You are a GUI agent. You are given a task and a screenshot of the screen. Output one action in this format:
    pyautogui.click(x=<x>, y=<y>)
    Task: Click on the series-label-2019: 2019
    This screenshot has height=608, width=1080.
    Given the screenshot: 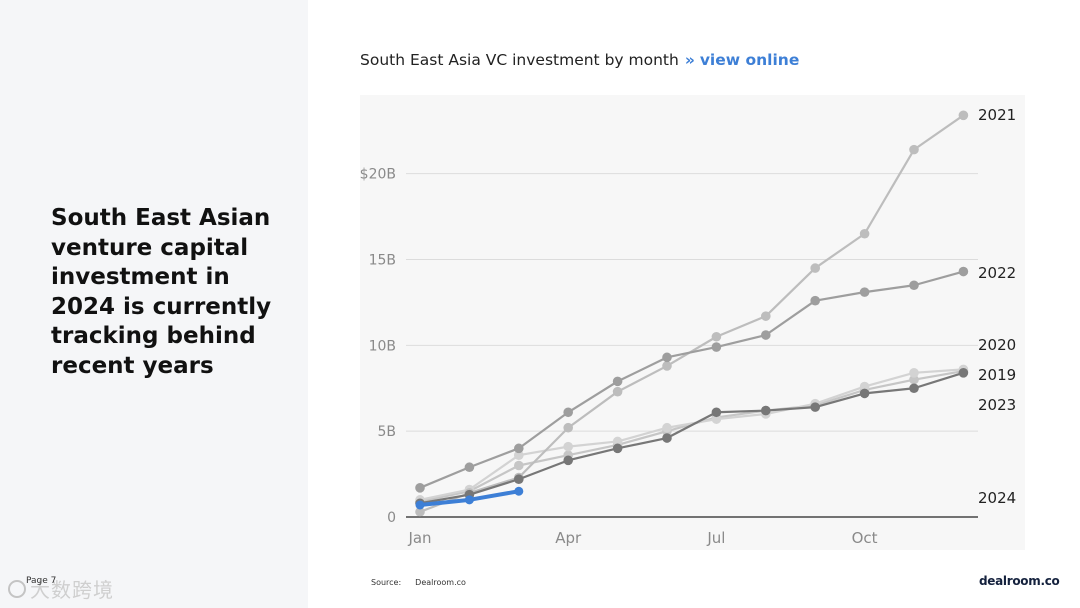 What is the action you would take?
    pyautogui.click(x=997, y=375)
    